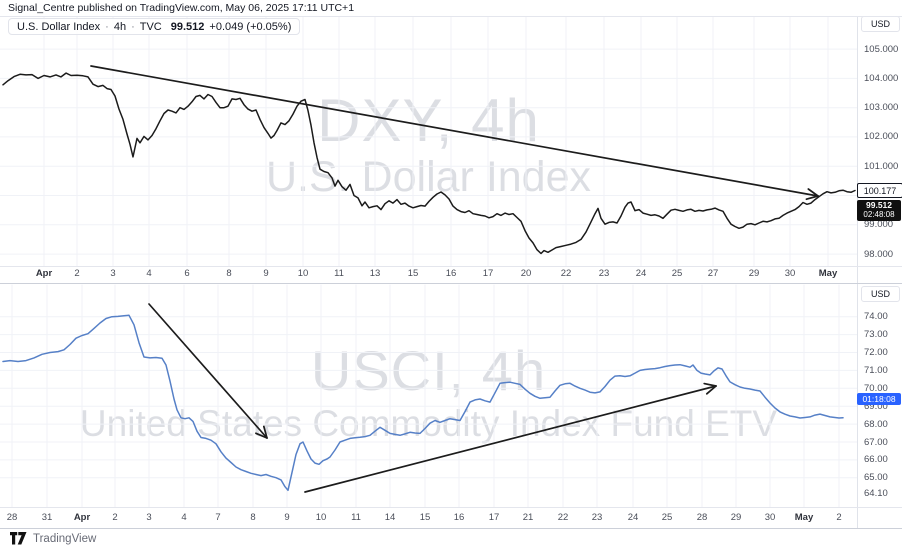 The image size is (902, 549). What do you see at coordinates (451, 283) in the screenshot?
I see `panel-divider` at bounding box center [451, 283].